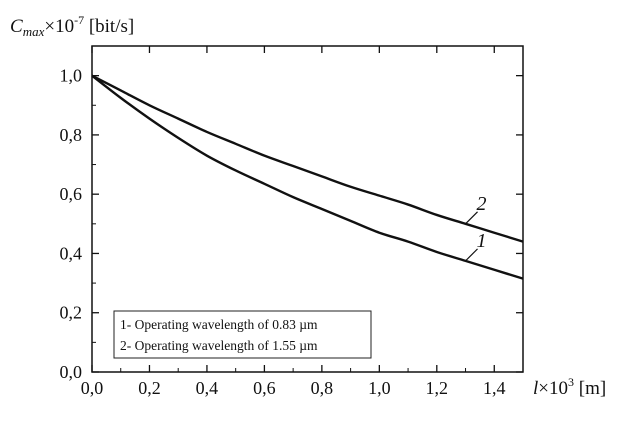 The image size is (638, 423). What do you see at coordinates (59, 26) in the screenshot?
I see `y-axis-mult: ×10` at bounding box center [59, 26].